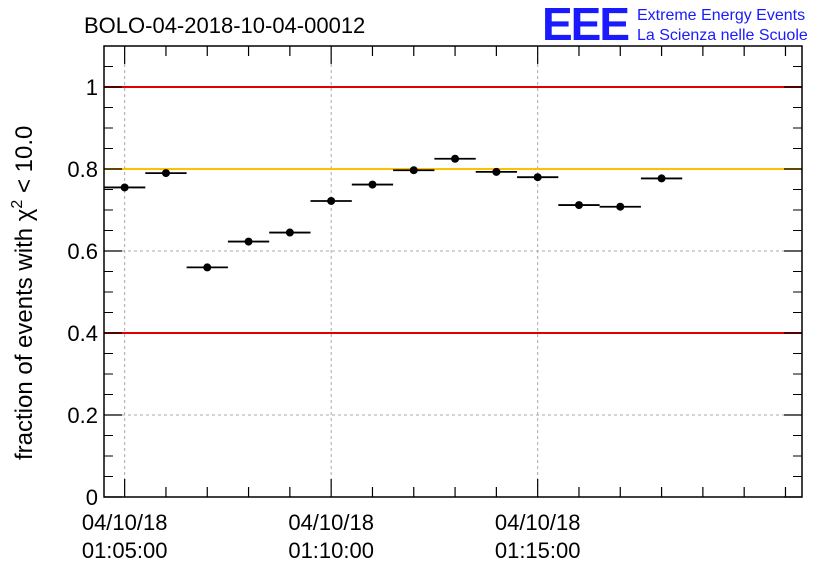 This screenshot has height=572, width=836. Describe the element at coordinates (331, 550) in the screenshot. I see `x-tick-label-time: 01:10:00` at that location.